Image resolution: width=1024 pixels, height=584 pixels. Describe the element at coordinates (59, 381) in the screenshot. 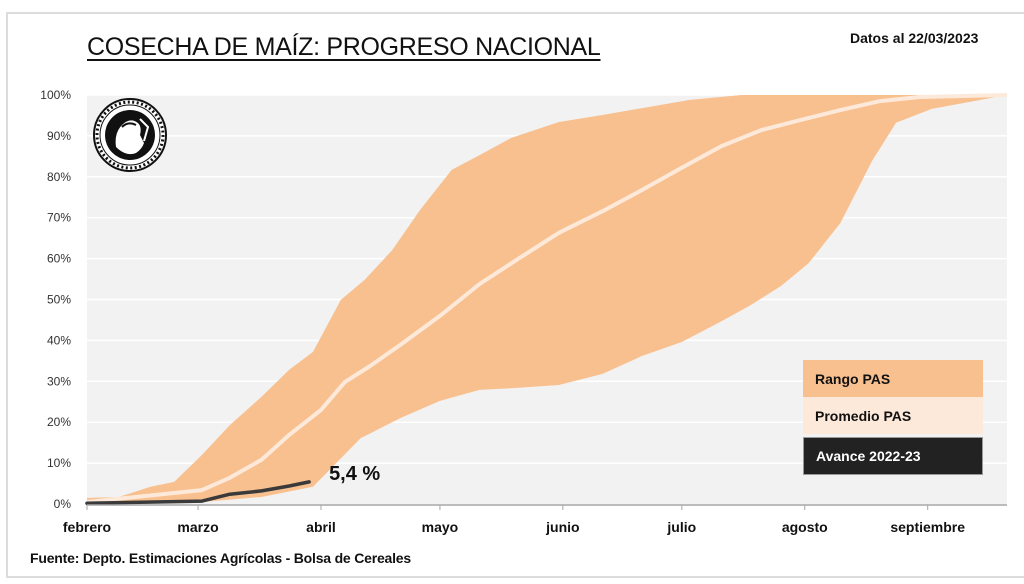

I see `y-tick-label: 30%` at that location.